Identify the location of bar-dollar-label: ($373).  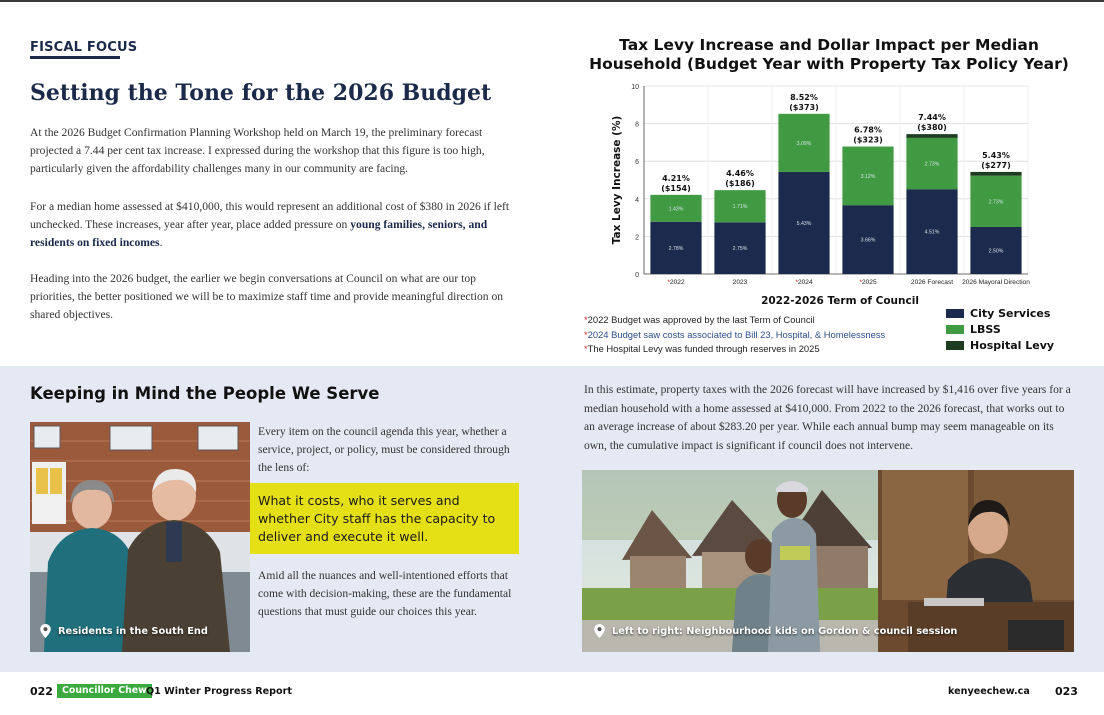
(804, 107).